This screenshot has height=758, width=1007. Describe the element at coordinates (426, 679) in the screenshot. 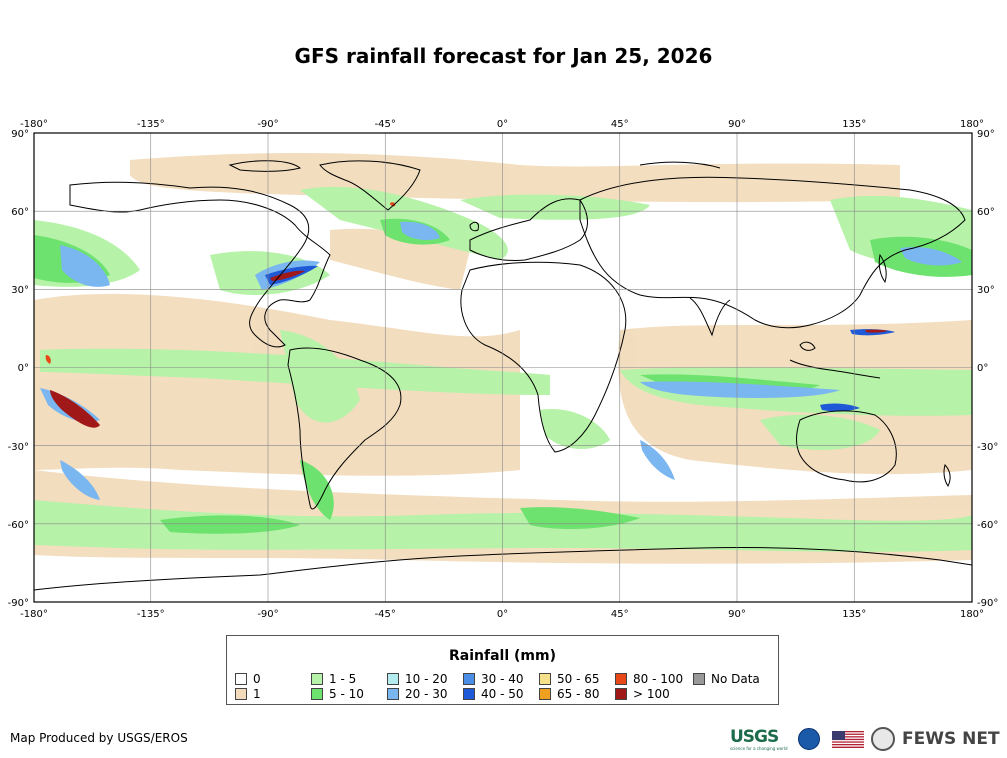

I see `legend-label: 10 - 20` at that location.